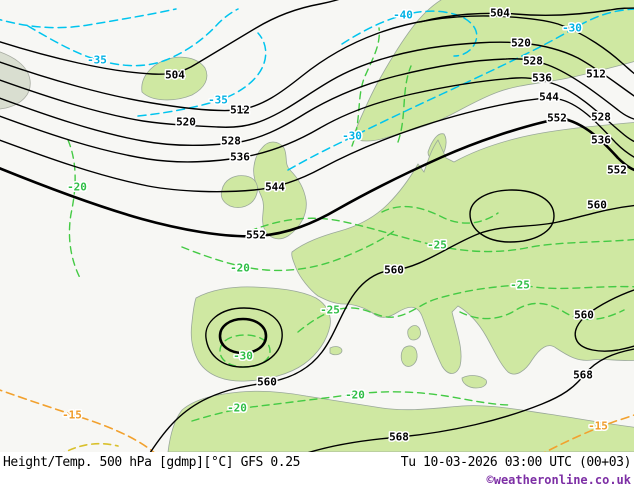 This screenshot has width=634, height=490. I want to click on temp-contour-label: -40, so click(403, 15).